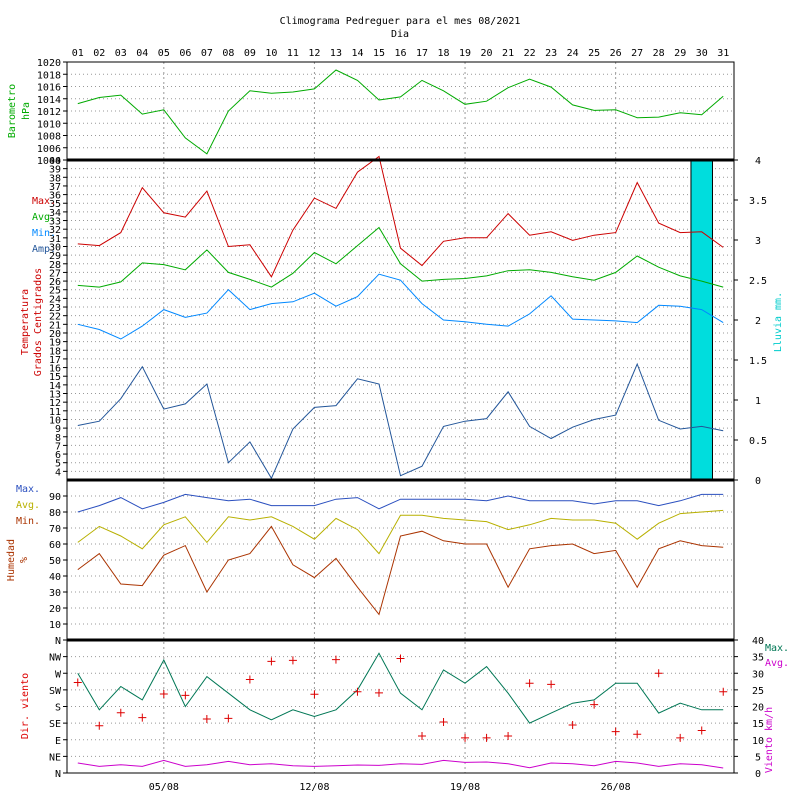  Describe the element at coordinates (530, 53) in the screenshot. I see `day-tick-label: 22` at that location.